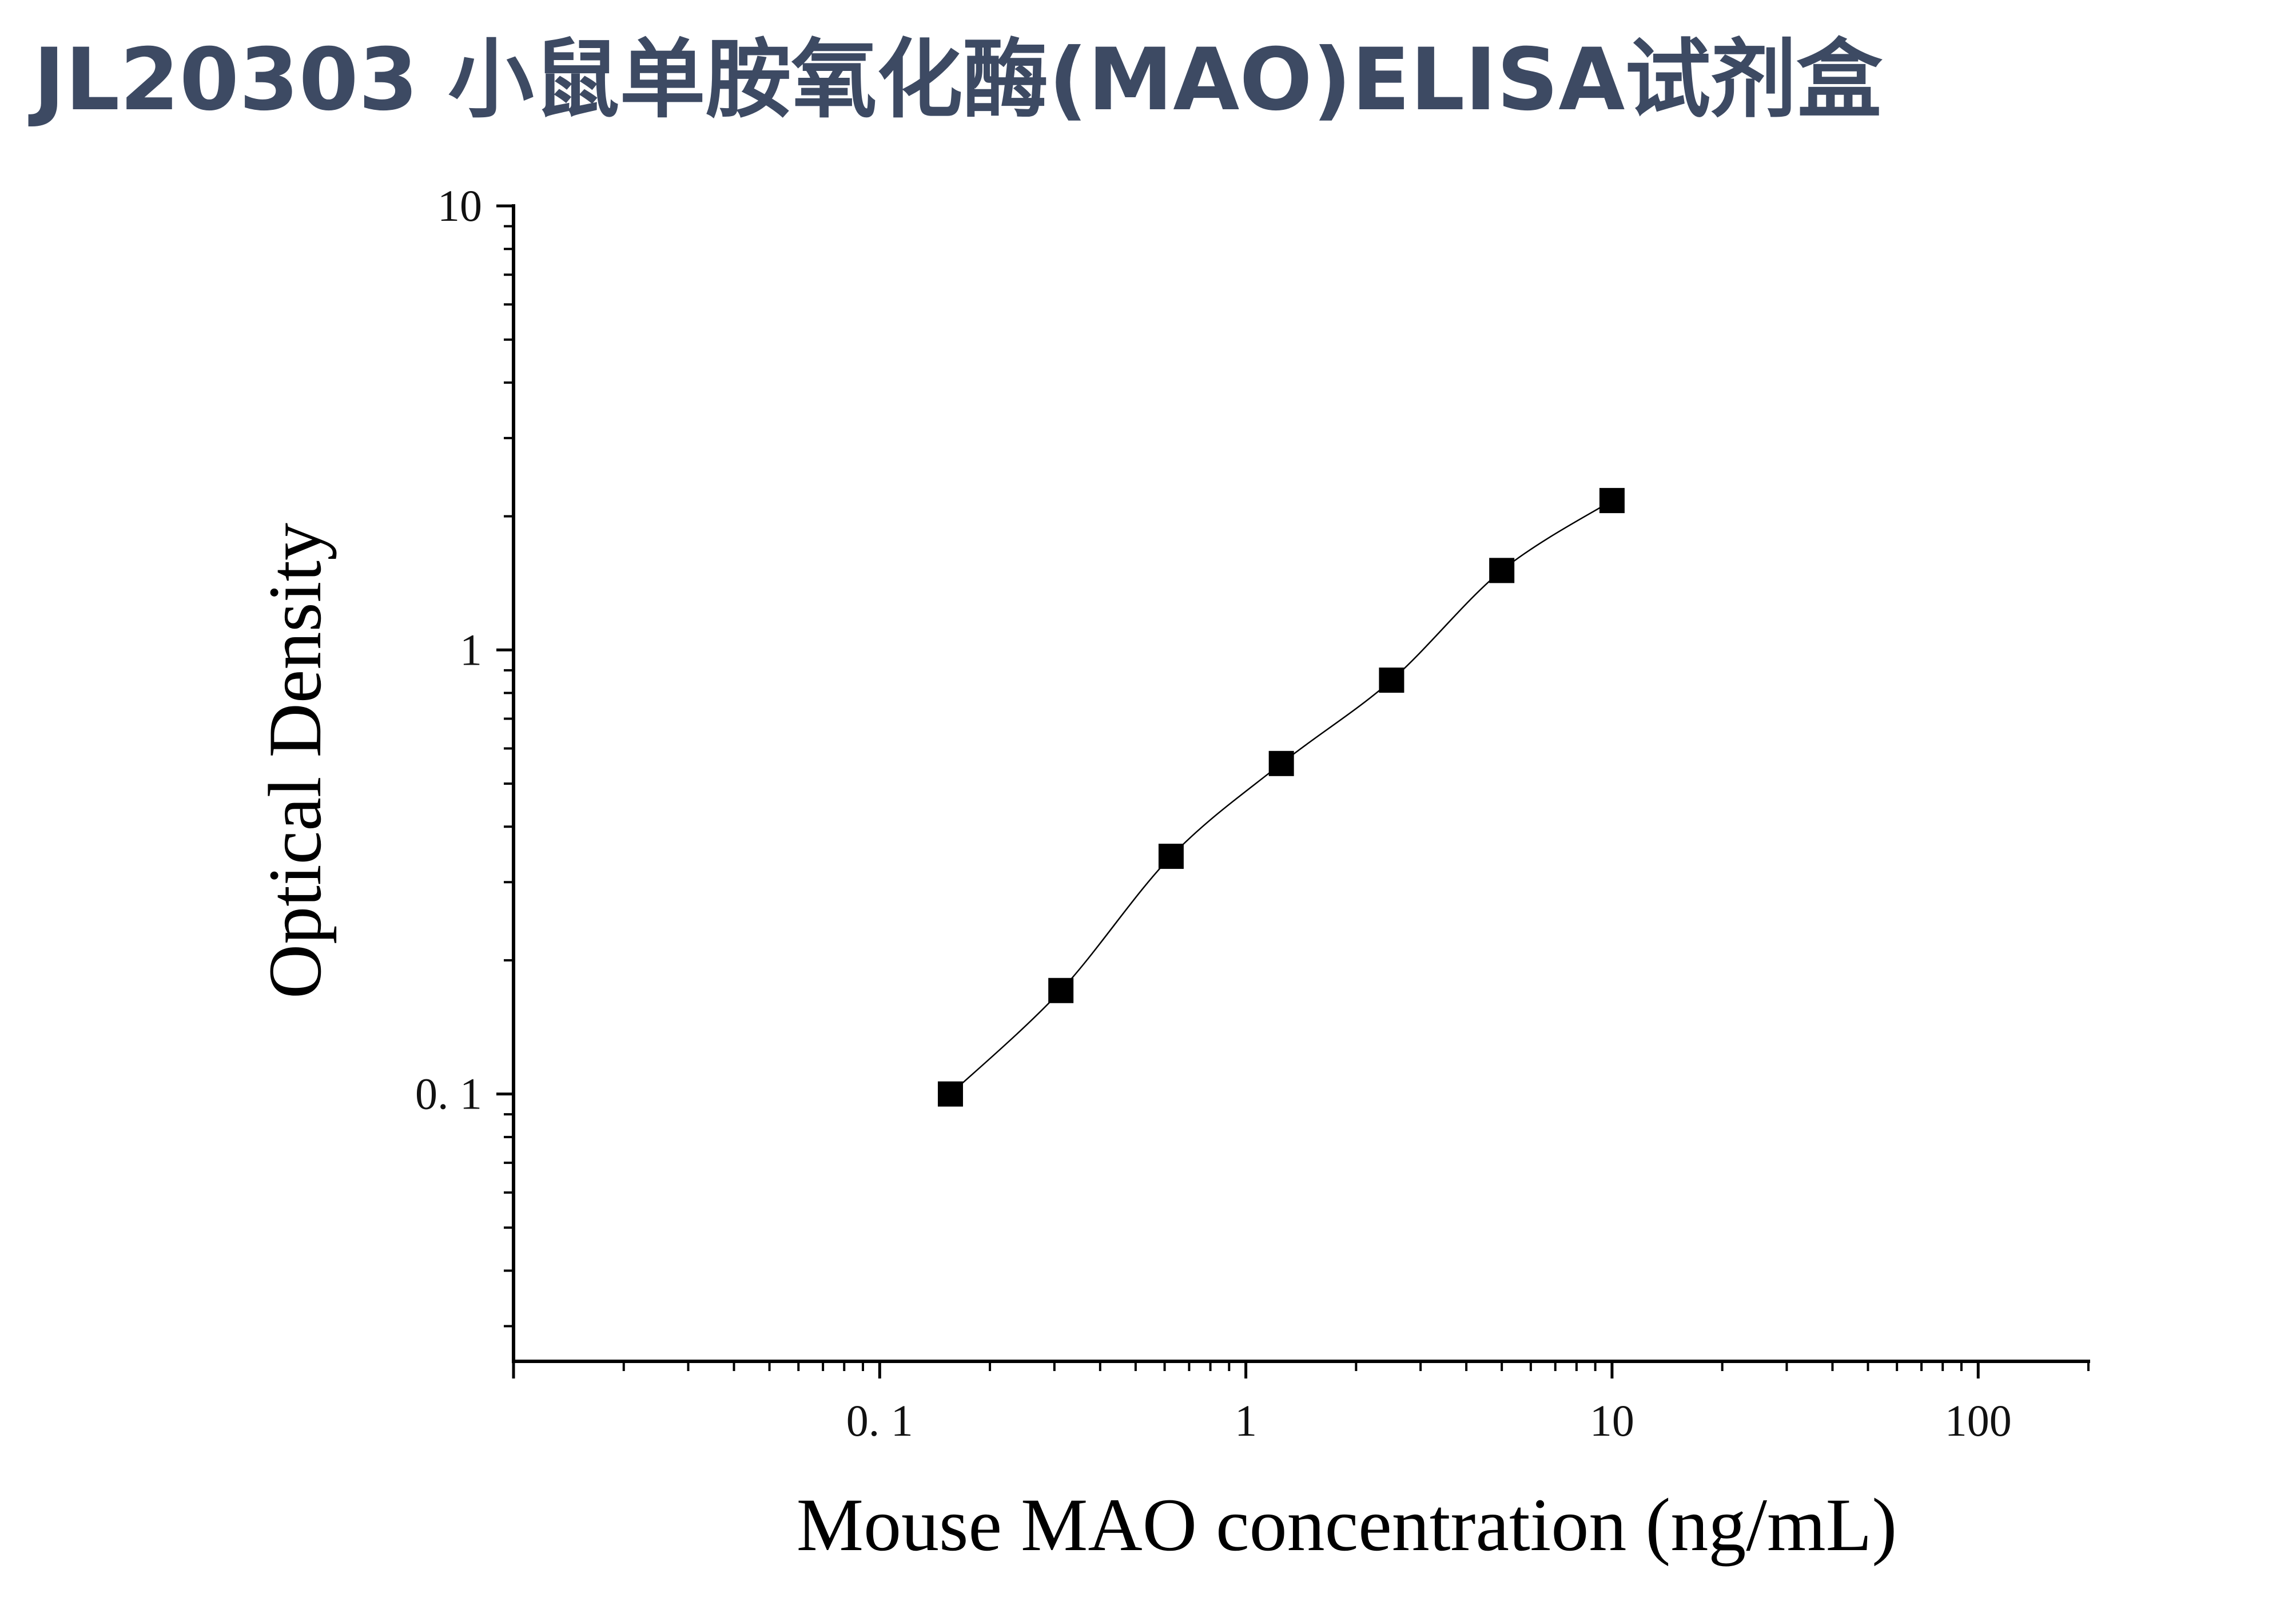 The image size is (2296, 1605). What do you see at coordinates (1347, 1525) in the screenshot?
I see `x-axis-title: Mouse MAO concentration (ng/mL)` at bounding box center [1347, 1525].